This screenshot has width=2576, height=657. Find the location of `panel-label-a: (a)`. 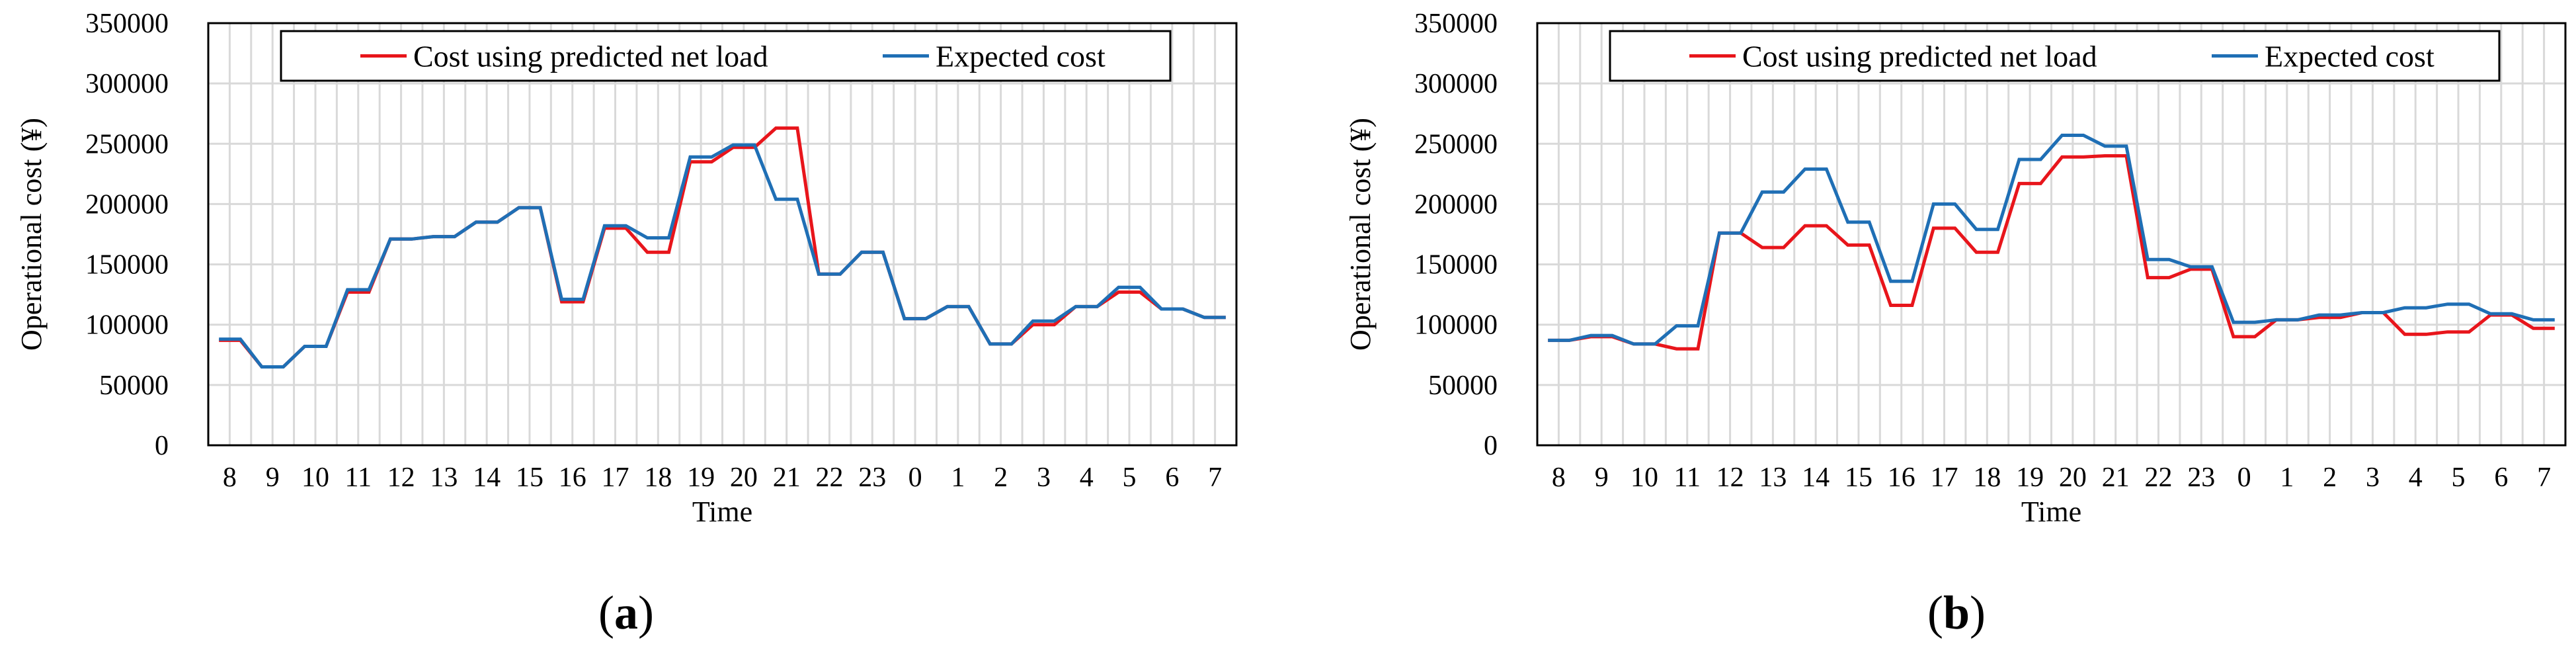

panel-label-a: (a) is located at coordinates (626, 612).